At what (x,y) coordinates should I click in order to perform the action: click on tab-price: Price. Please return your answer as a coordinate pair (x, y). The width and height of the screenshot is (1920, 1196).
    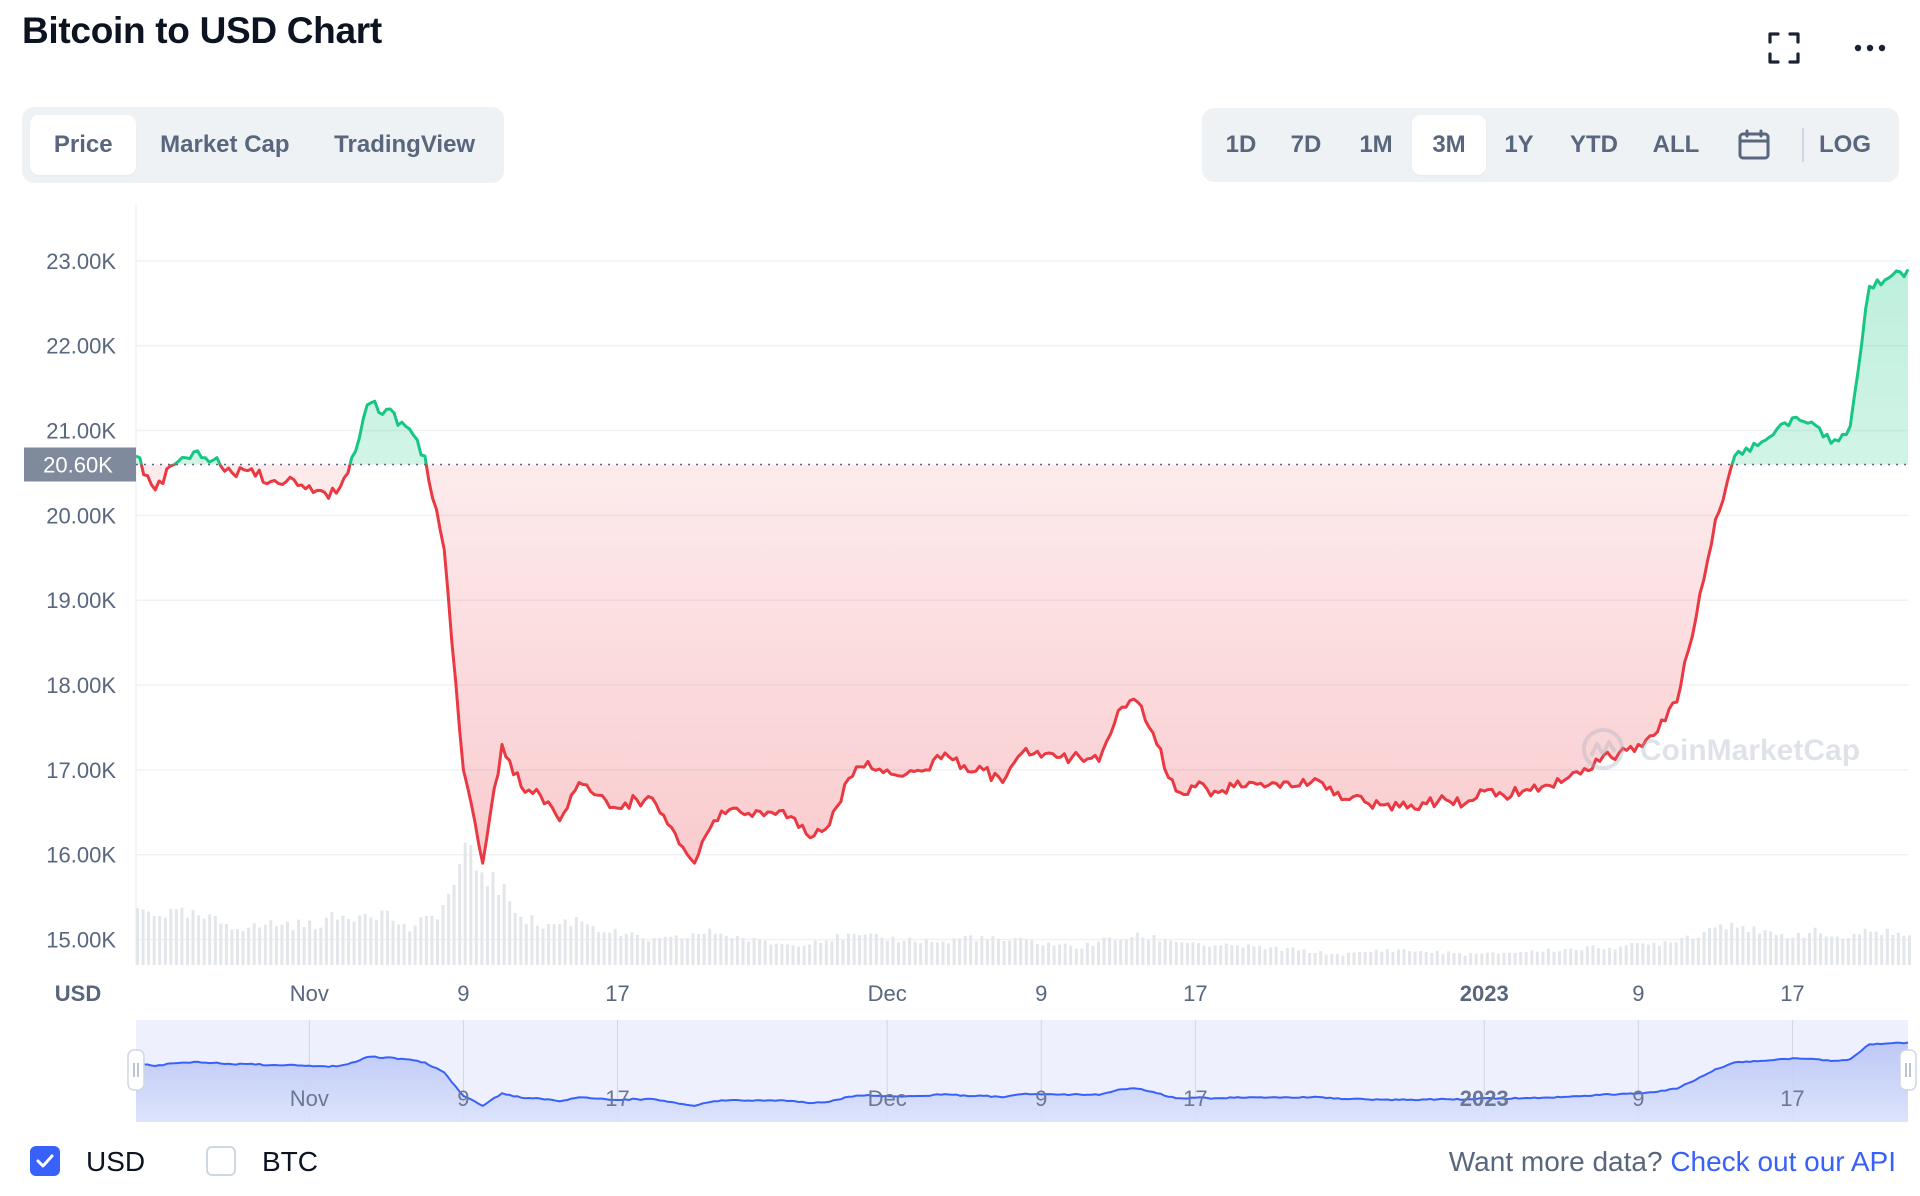
    Looking at the image, I should click on (83, 145).